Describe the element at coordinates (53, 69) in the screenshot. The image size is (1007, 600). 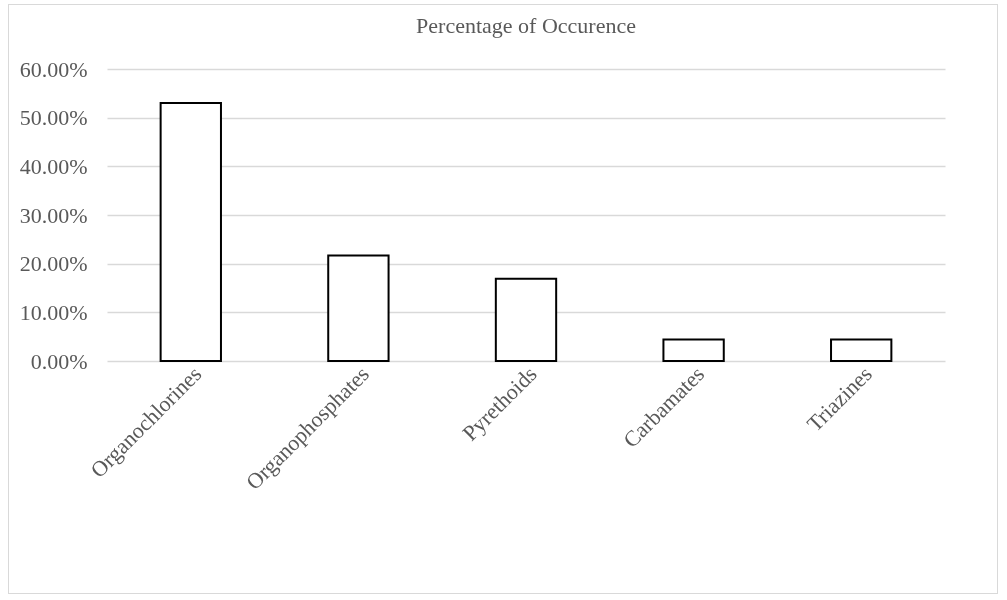
I see `y-tick-label: 60.00%` at that location.